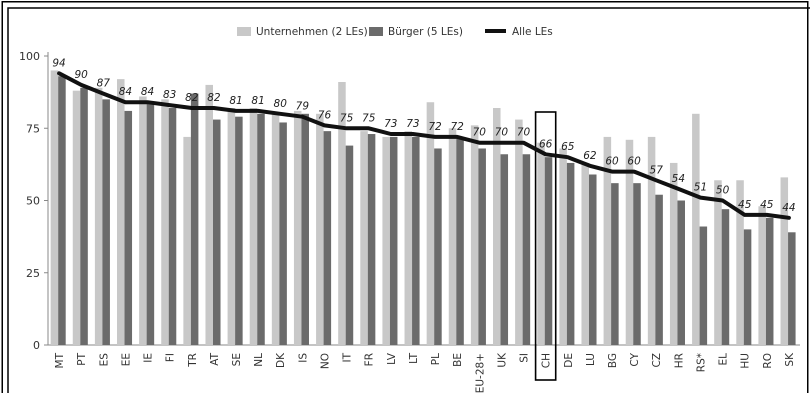 This screenshot has height=397, width=810. What do you see at coordinates (746, 361) in the screenshot?
I see `x-tick-label: HU` at bounding box center [746, 361].